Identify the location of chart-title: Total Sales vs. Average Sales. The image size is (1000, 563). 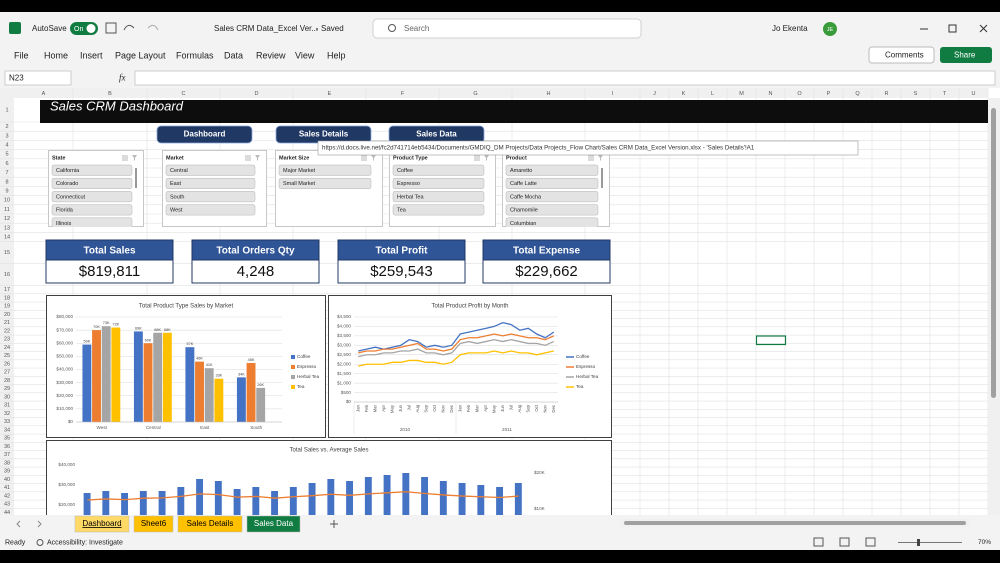
(329, 451).